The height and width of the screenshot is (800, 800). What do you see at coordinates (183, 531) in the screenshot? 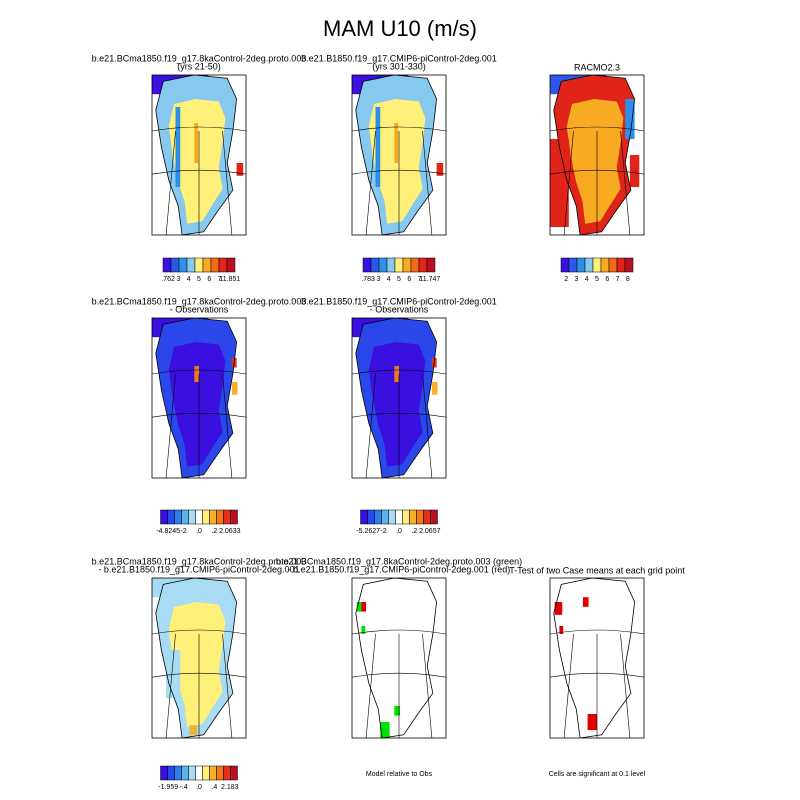
I see `colorbar-label: -2` at bounding box center [183, 531].